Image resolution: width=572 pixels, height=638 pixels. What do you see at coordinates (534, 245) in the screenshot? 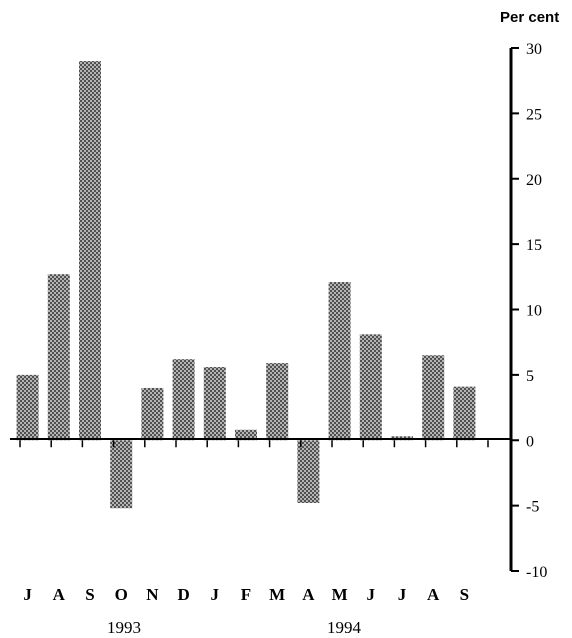
I see `y-tick-label: 15` at bounding box center [534, 245].